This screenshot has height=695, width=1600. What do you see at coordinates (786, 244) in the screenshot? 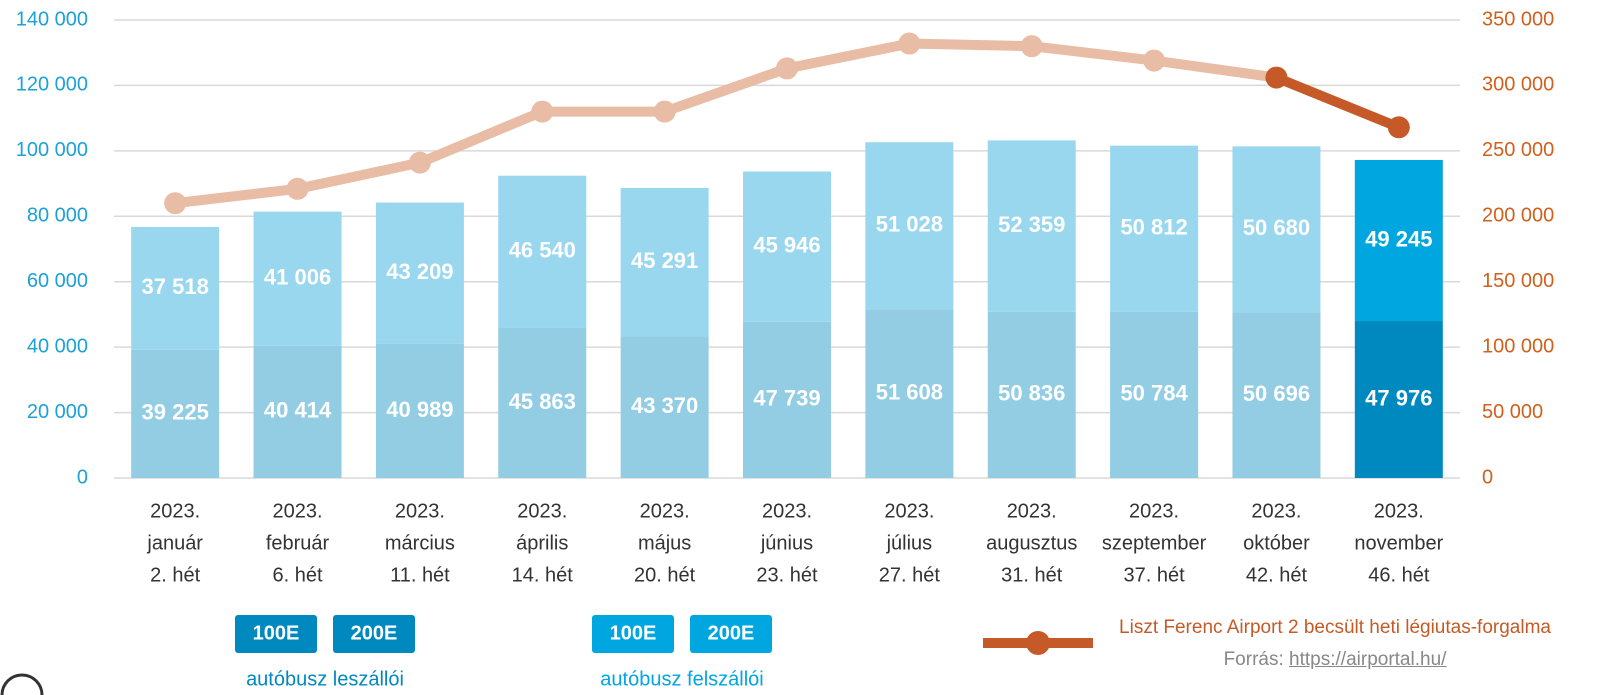
I see `value-label: 45 946` at bounding box center [786, 244].